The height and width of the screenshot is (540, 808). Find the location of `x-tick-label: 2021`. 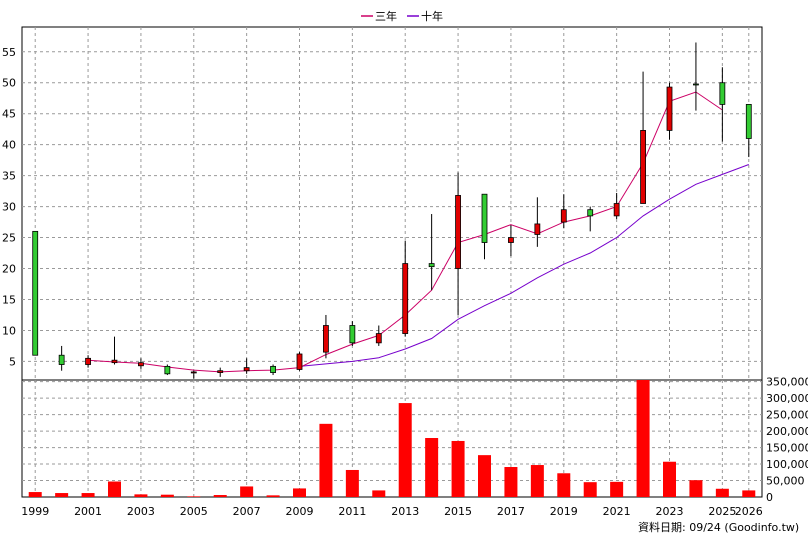

x-tick-label: 2021 is located at coordinates (617, 511).